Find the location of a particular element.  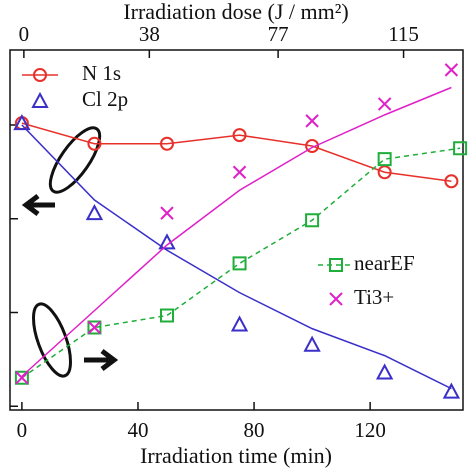

series-line is located at coordinates (236, 152).